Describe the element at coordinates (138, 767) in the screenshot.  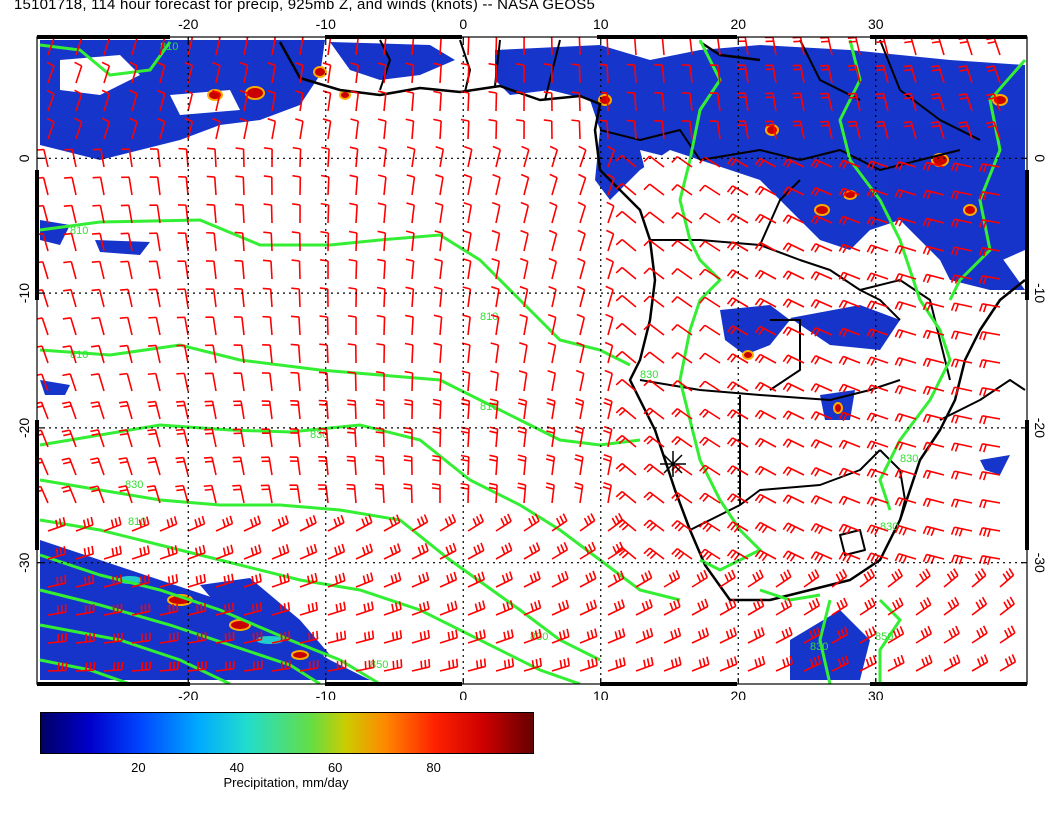
I see `colorbar-tick-0: 20` at that location.